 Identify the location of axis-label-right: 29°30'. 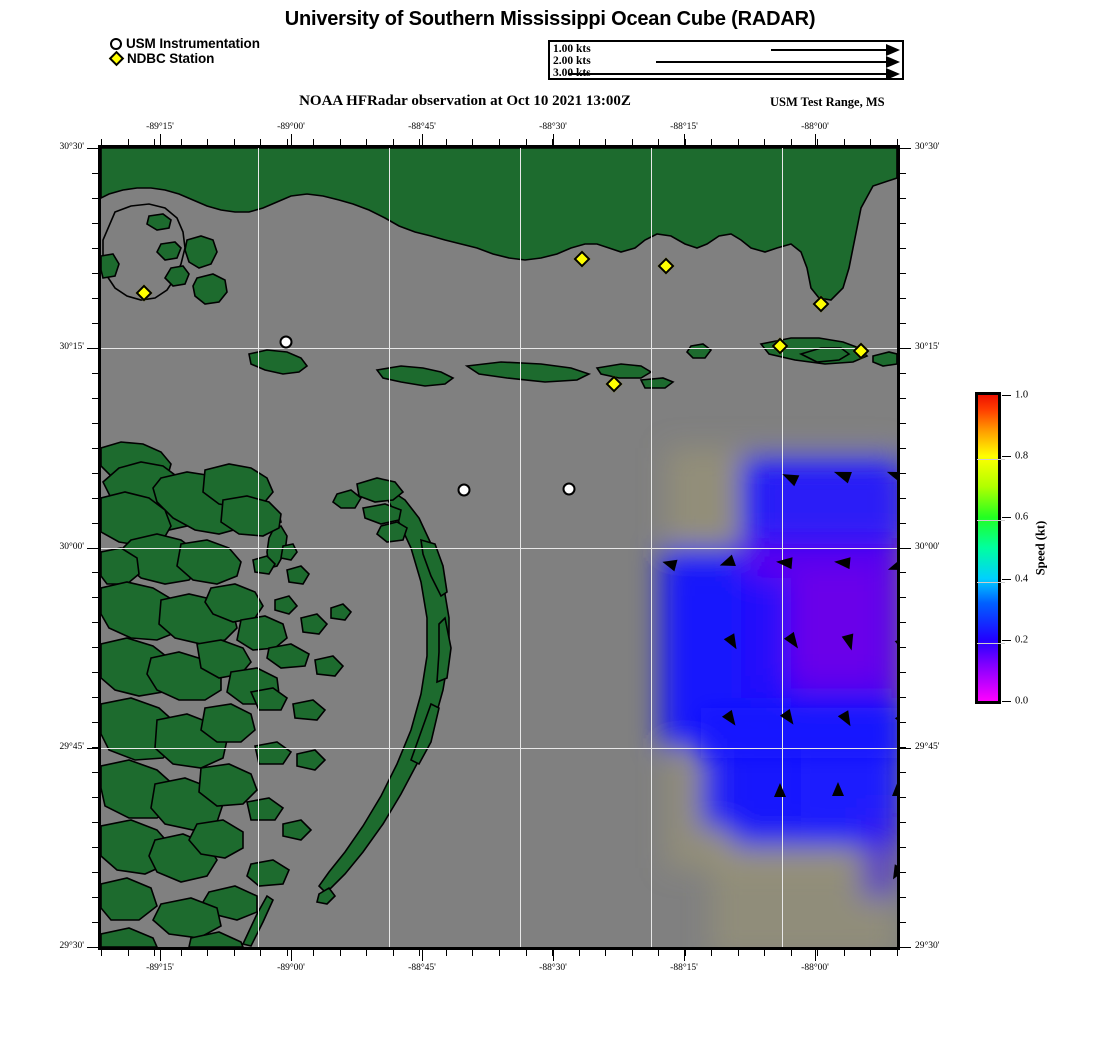
(927, 946).